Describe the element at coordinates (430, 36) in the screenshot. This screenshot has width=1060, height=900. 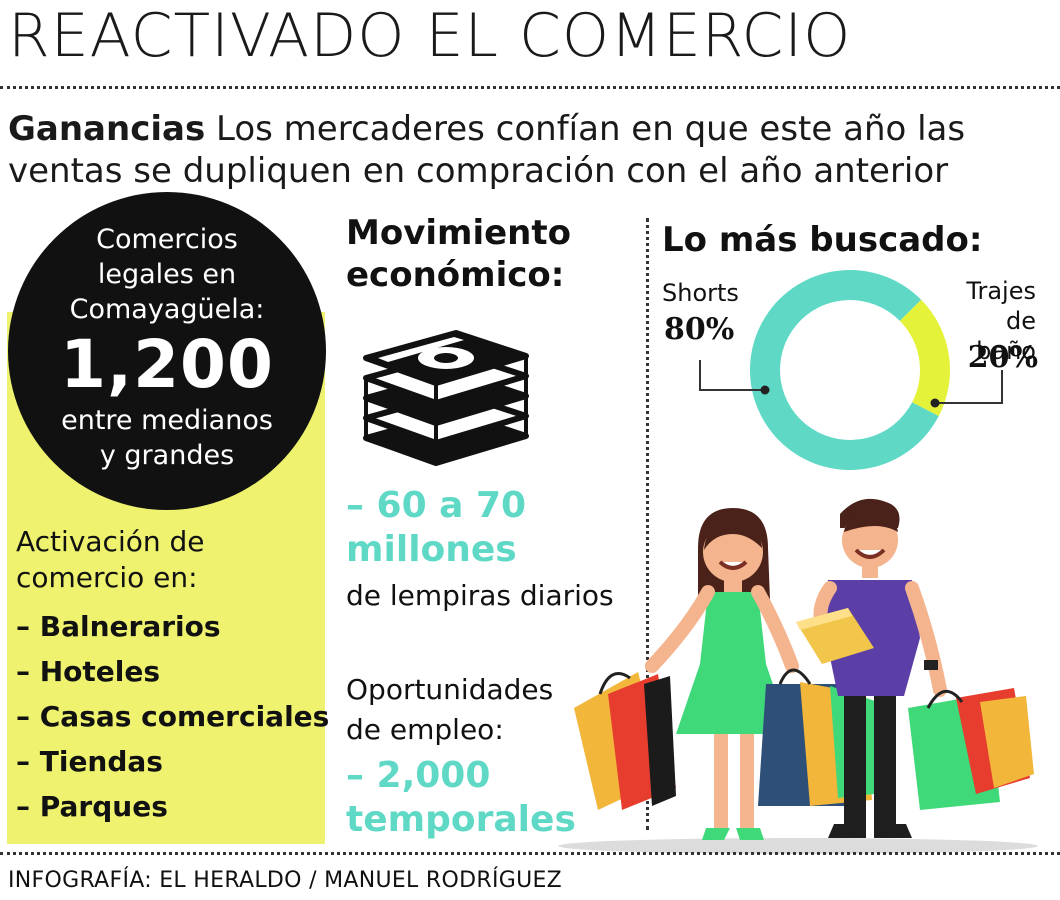
I see `page-title: REACTIVADO EL COMERCIO` at that location.